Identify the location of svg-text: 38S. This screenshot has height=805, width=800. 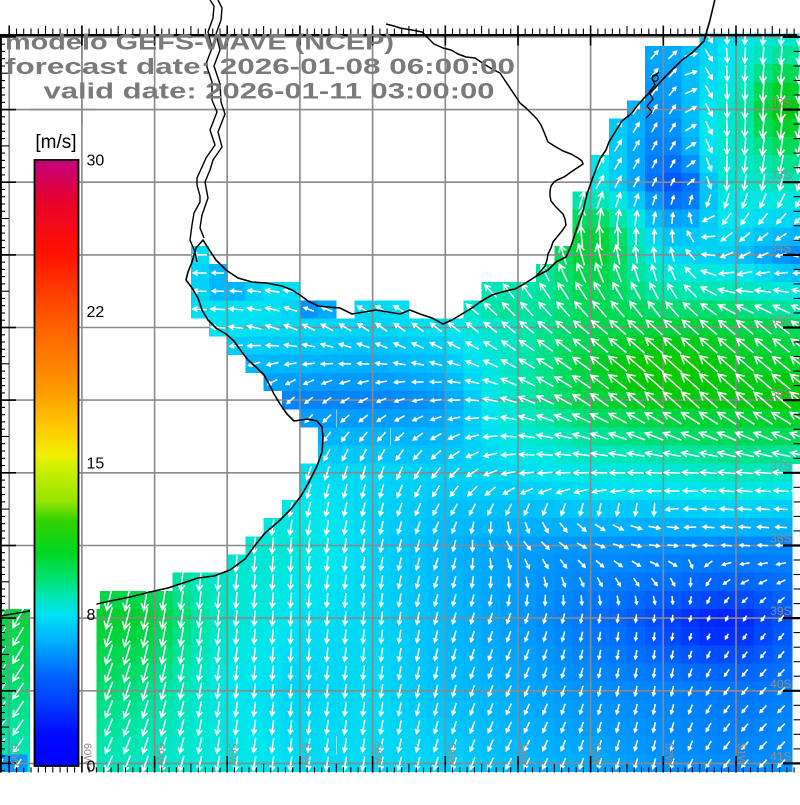
(780, 539).